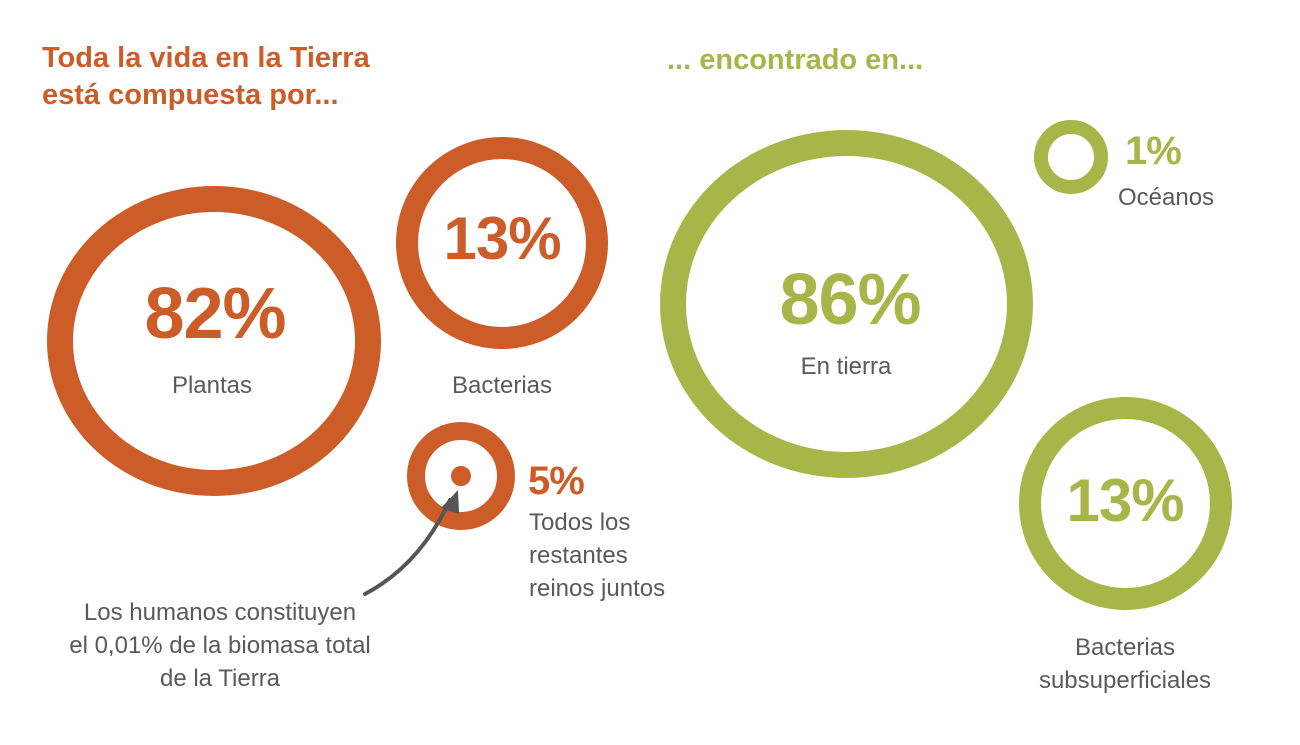  What do you see at coordinates (215, 314) in the screenshot?
I see `value-plantas: 82%` at bounding box center [215, 314].